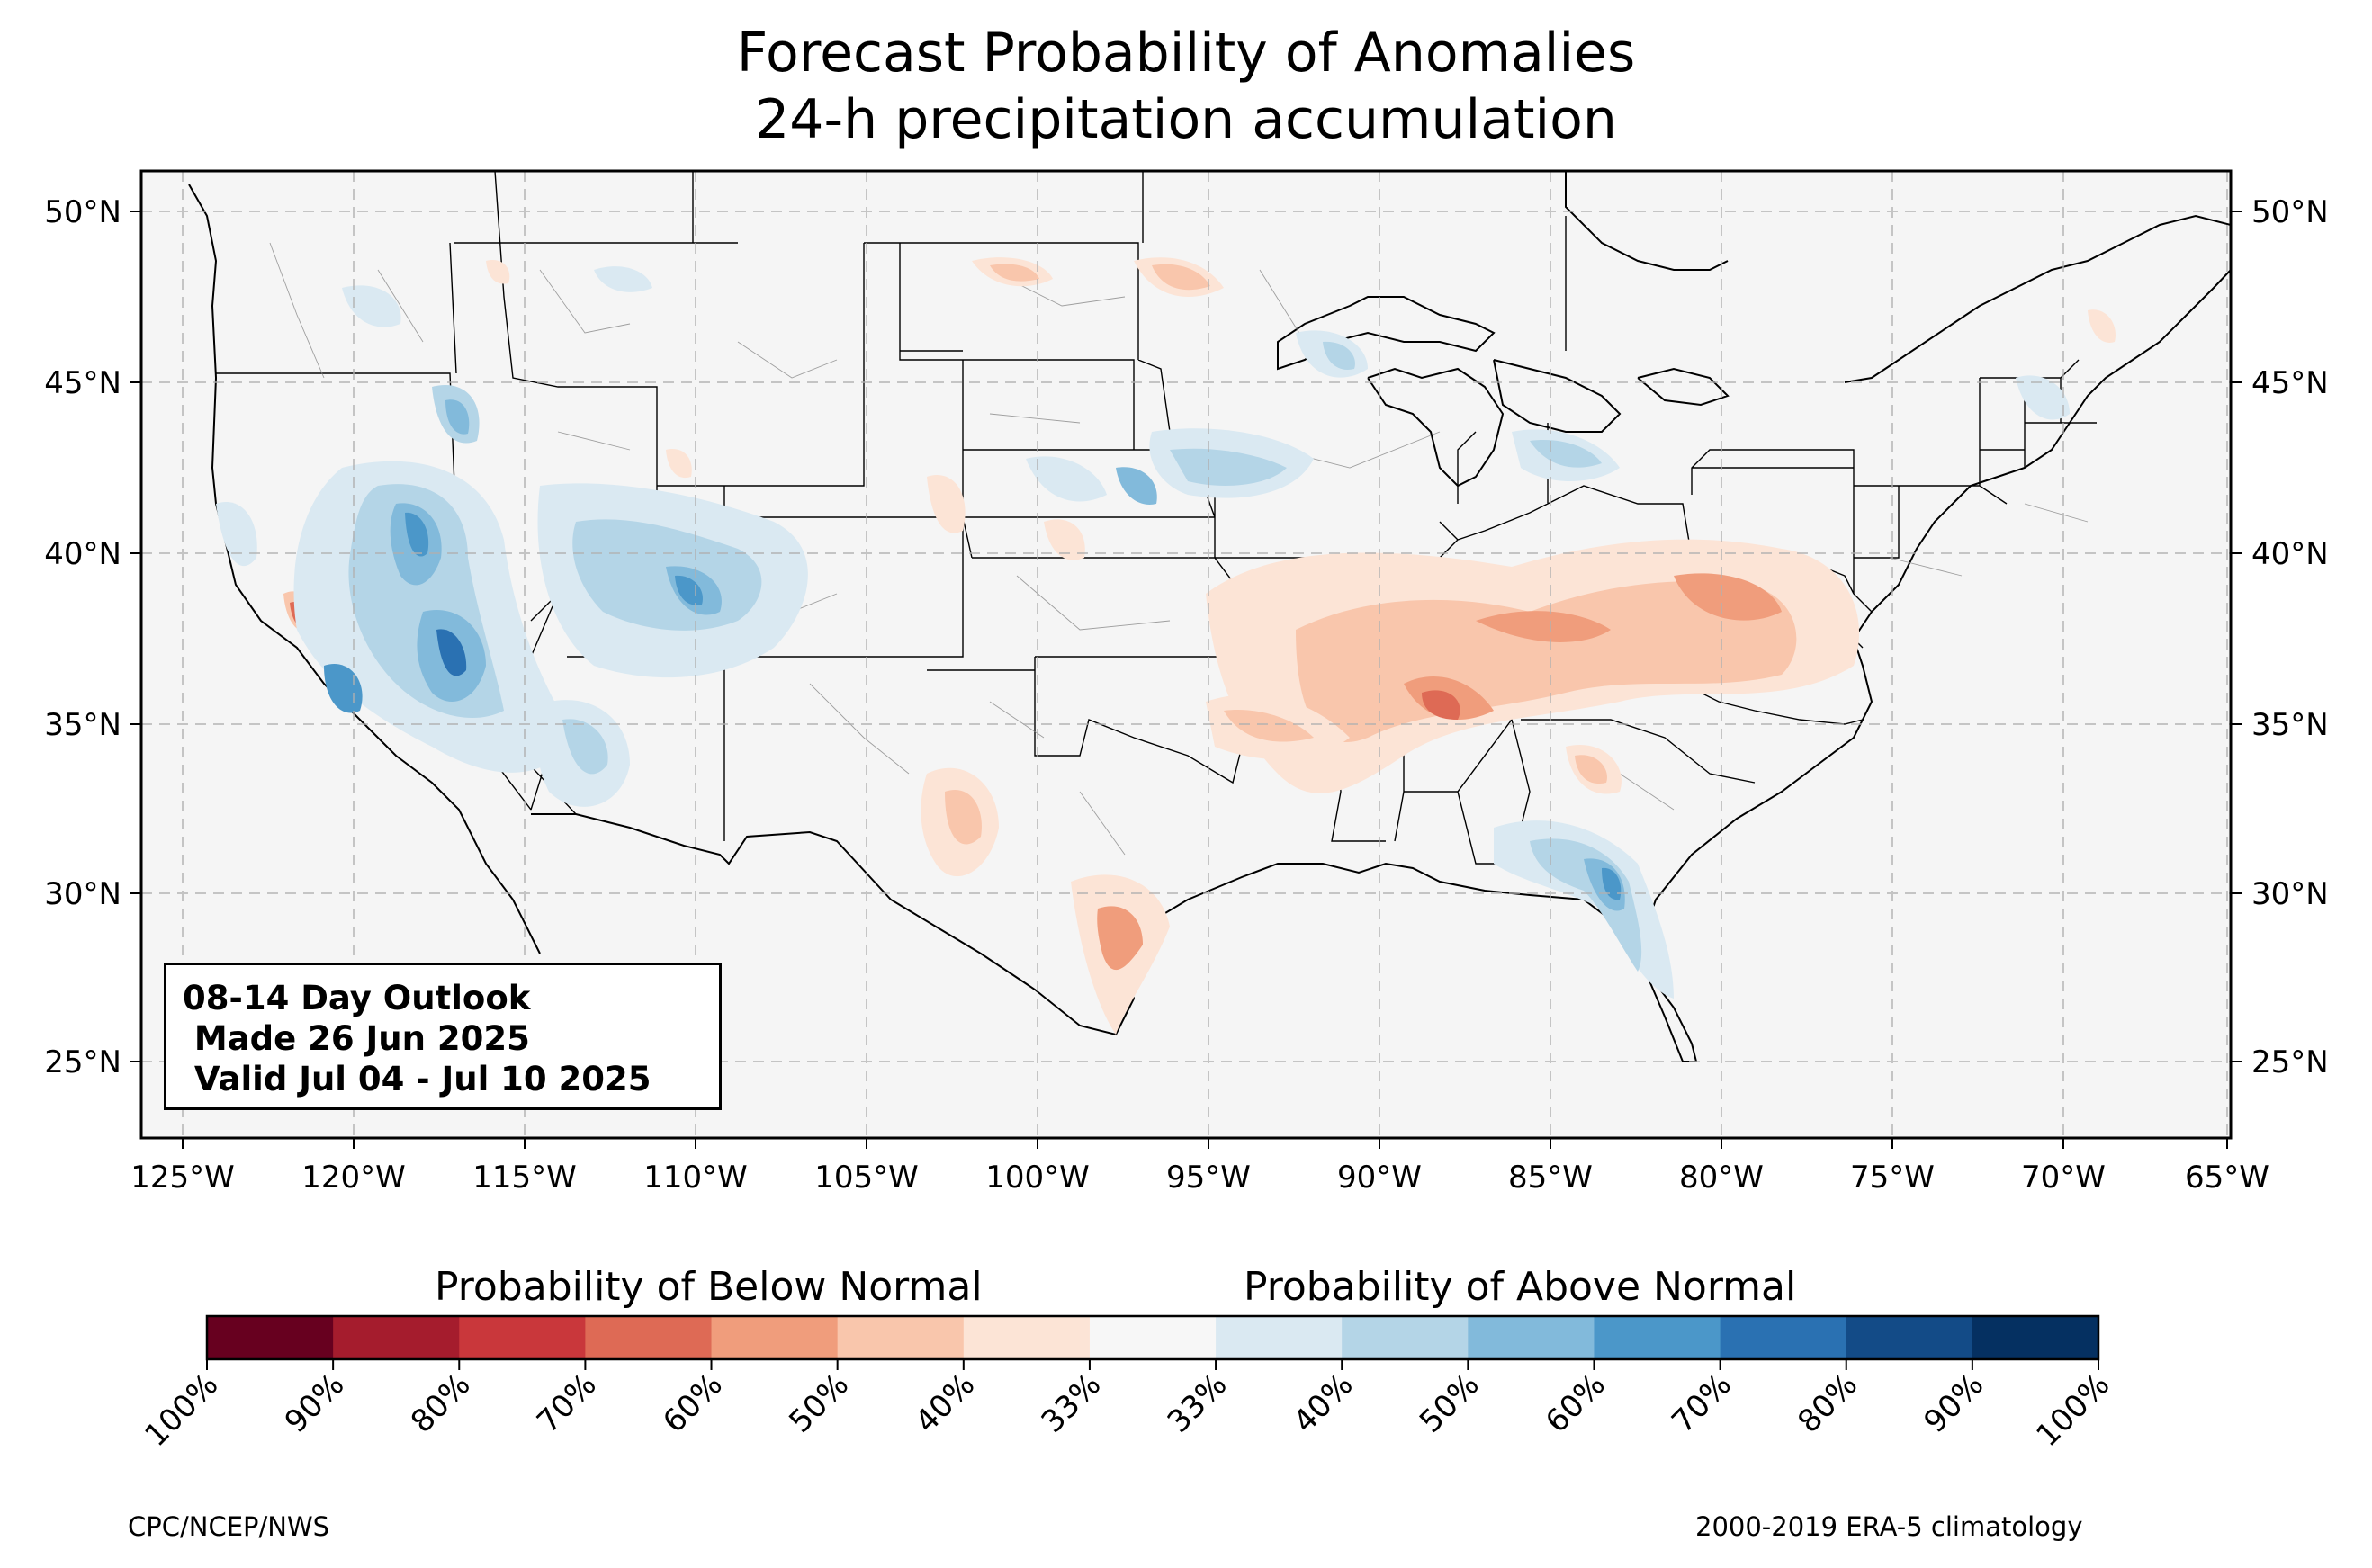  Describe the element at coordinates (417, 1079) in the screenshot. I see `outlook-valid-dates: Valid Jul 04 - Jul 10 2025` at that location.